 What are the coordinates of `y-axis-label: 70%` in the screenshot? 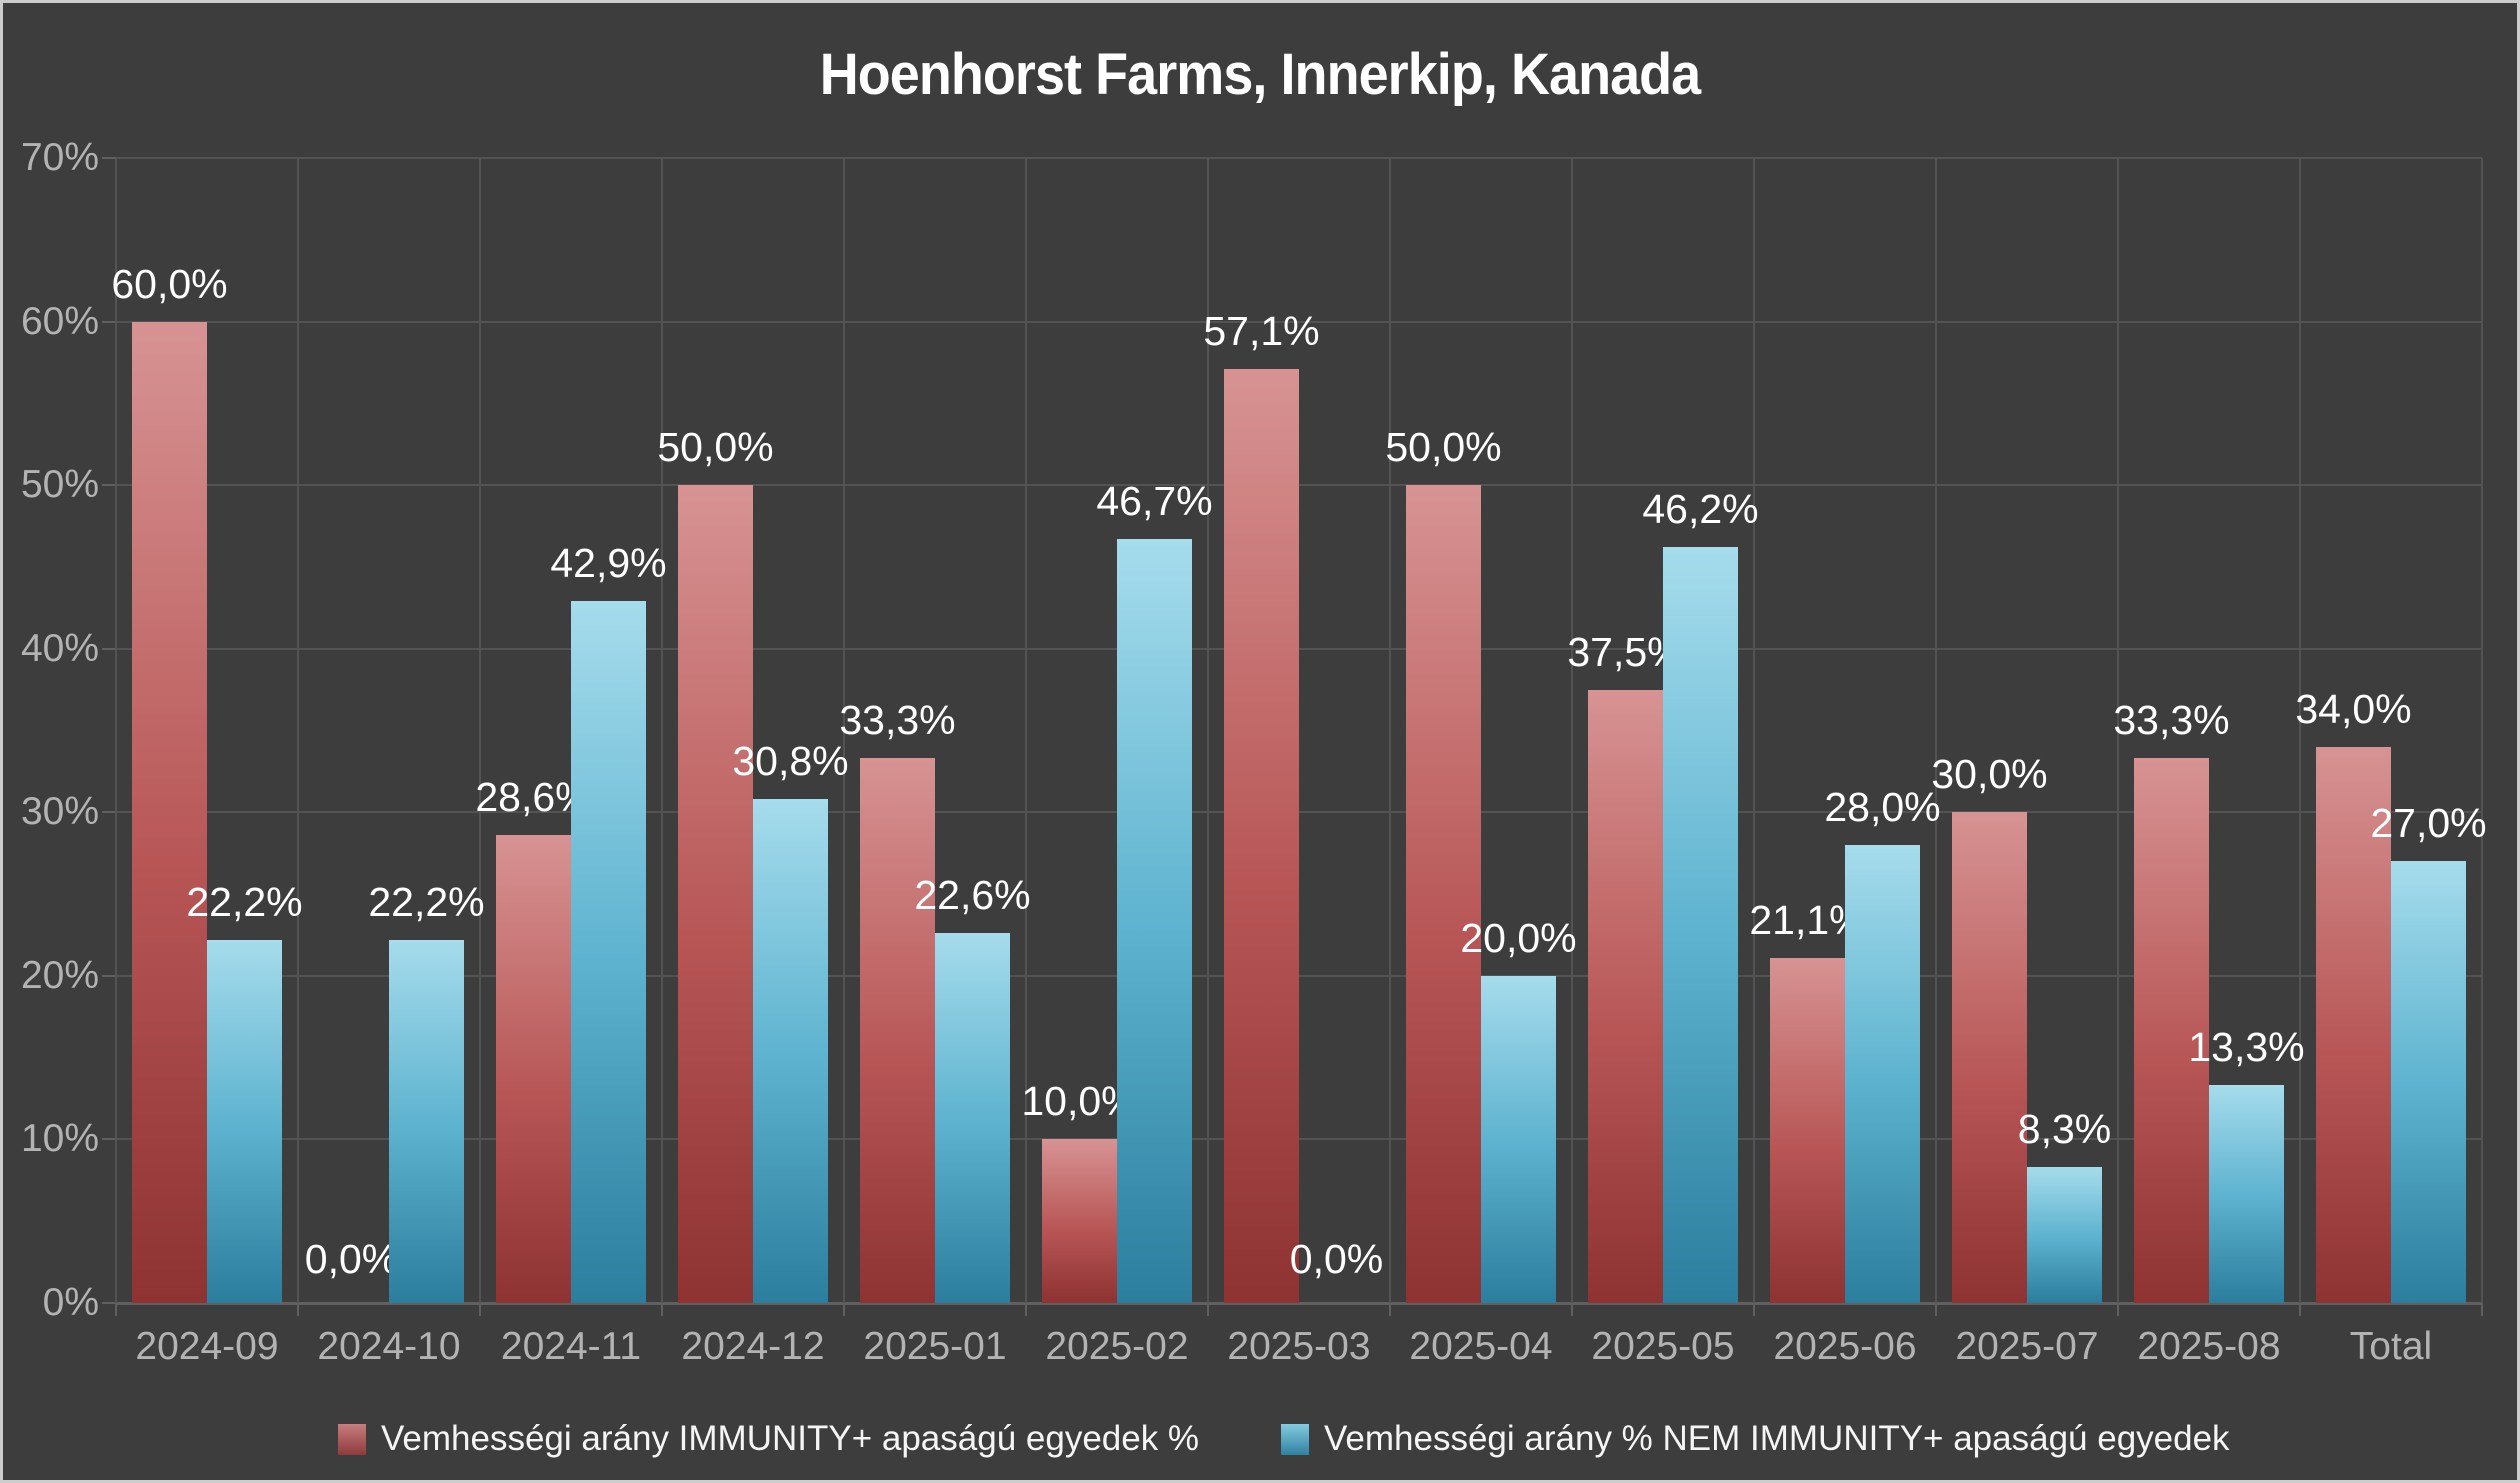 It's located at (59, 157).